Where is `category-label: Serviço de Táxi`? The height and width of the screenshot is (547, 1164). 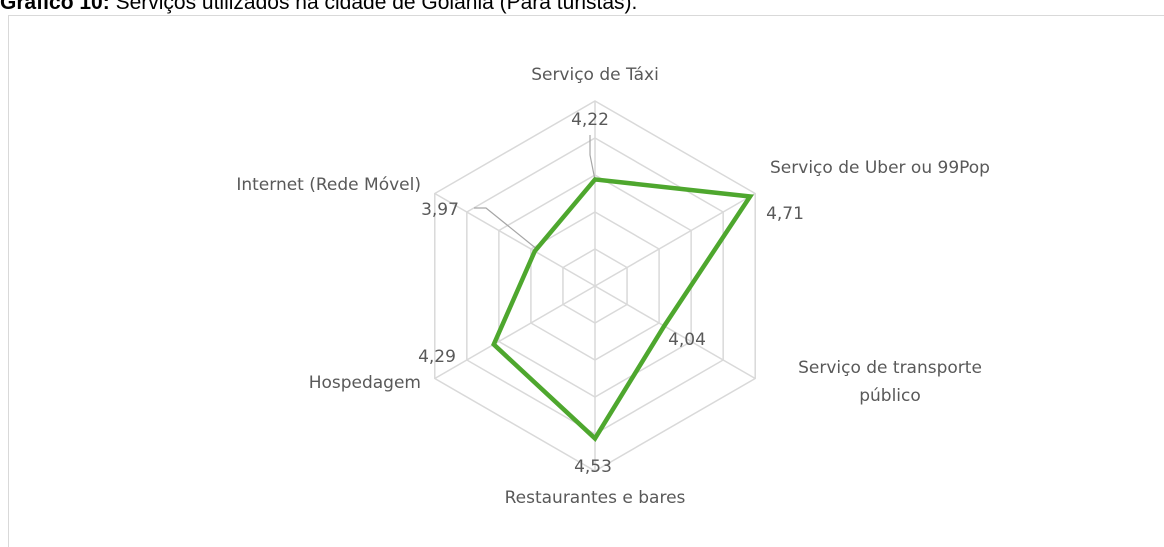
category-label: Serviço de Táxi is located at coordinates (595, 75).